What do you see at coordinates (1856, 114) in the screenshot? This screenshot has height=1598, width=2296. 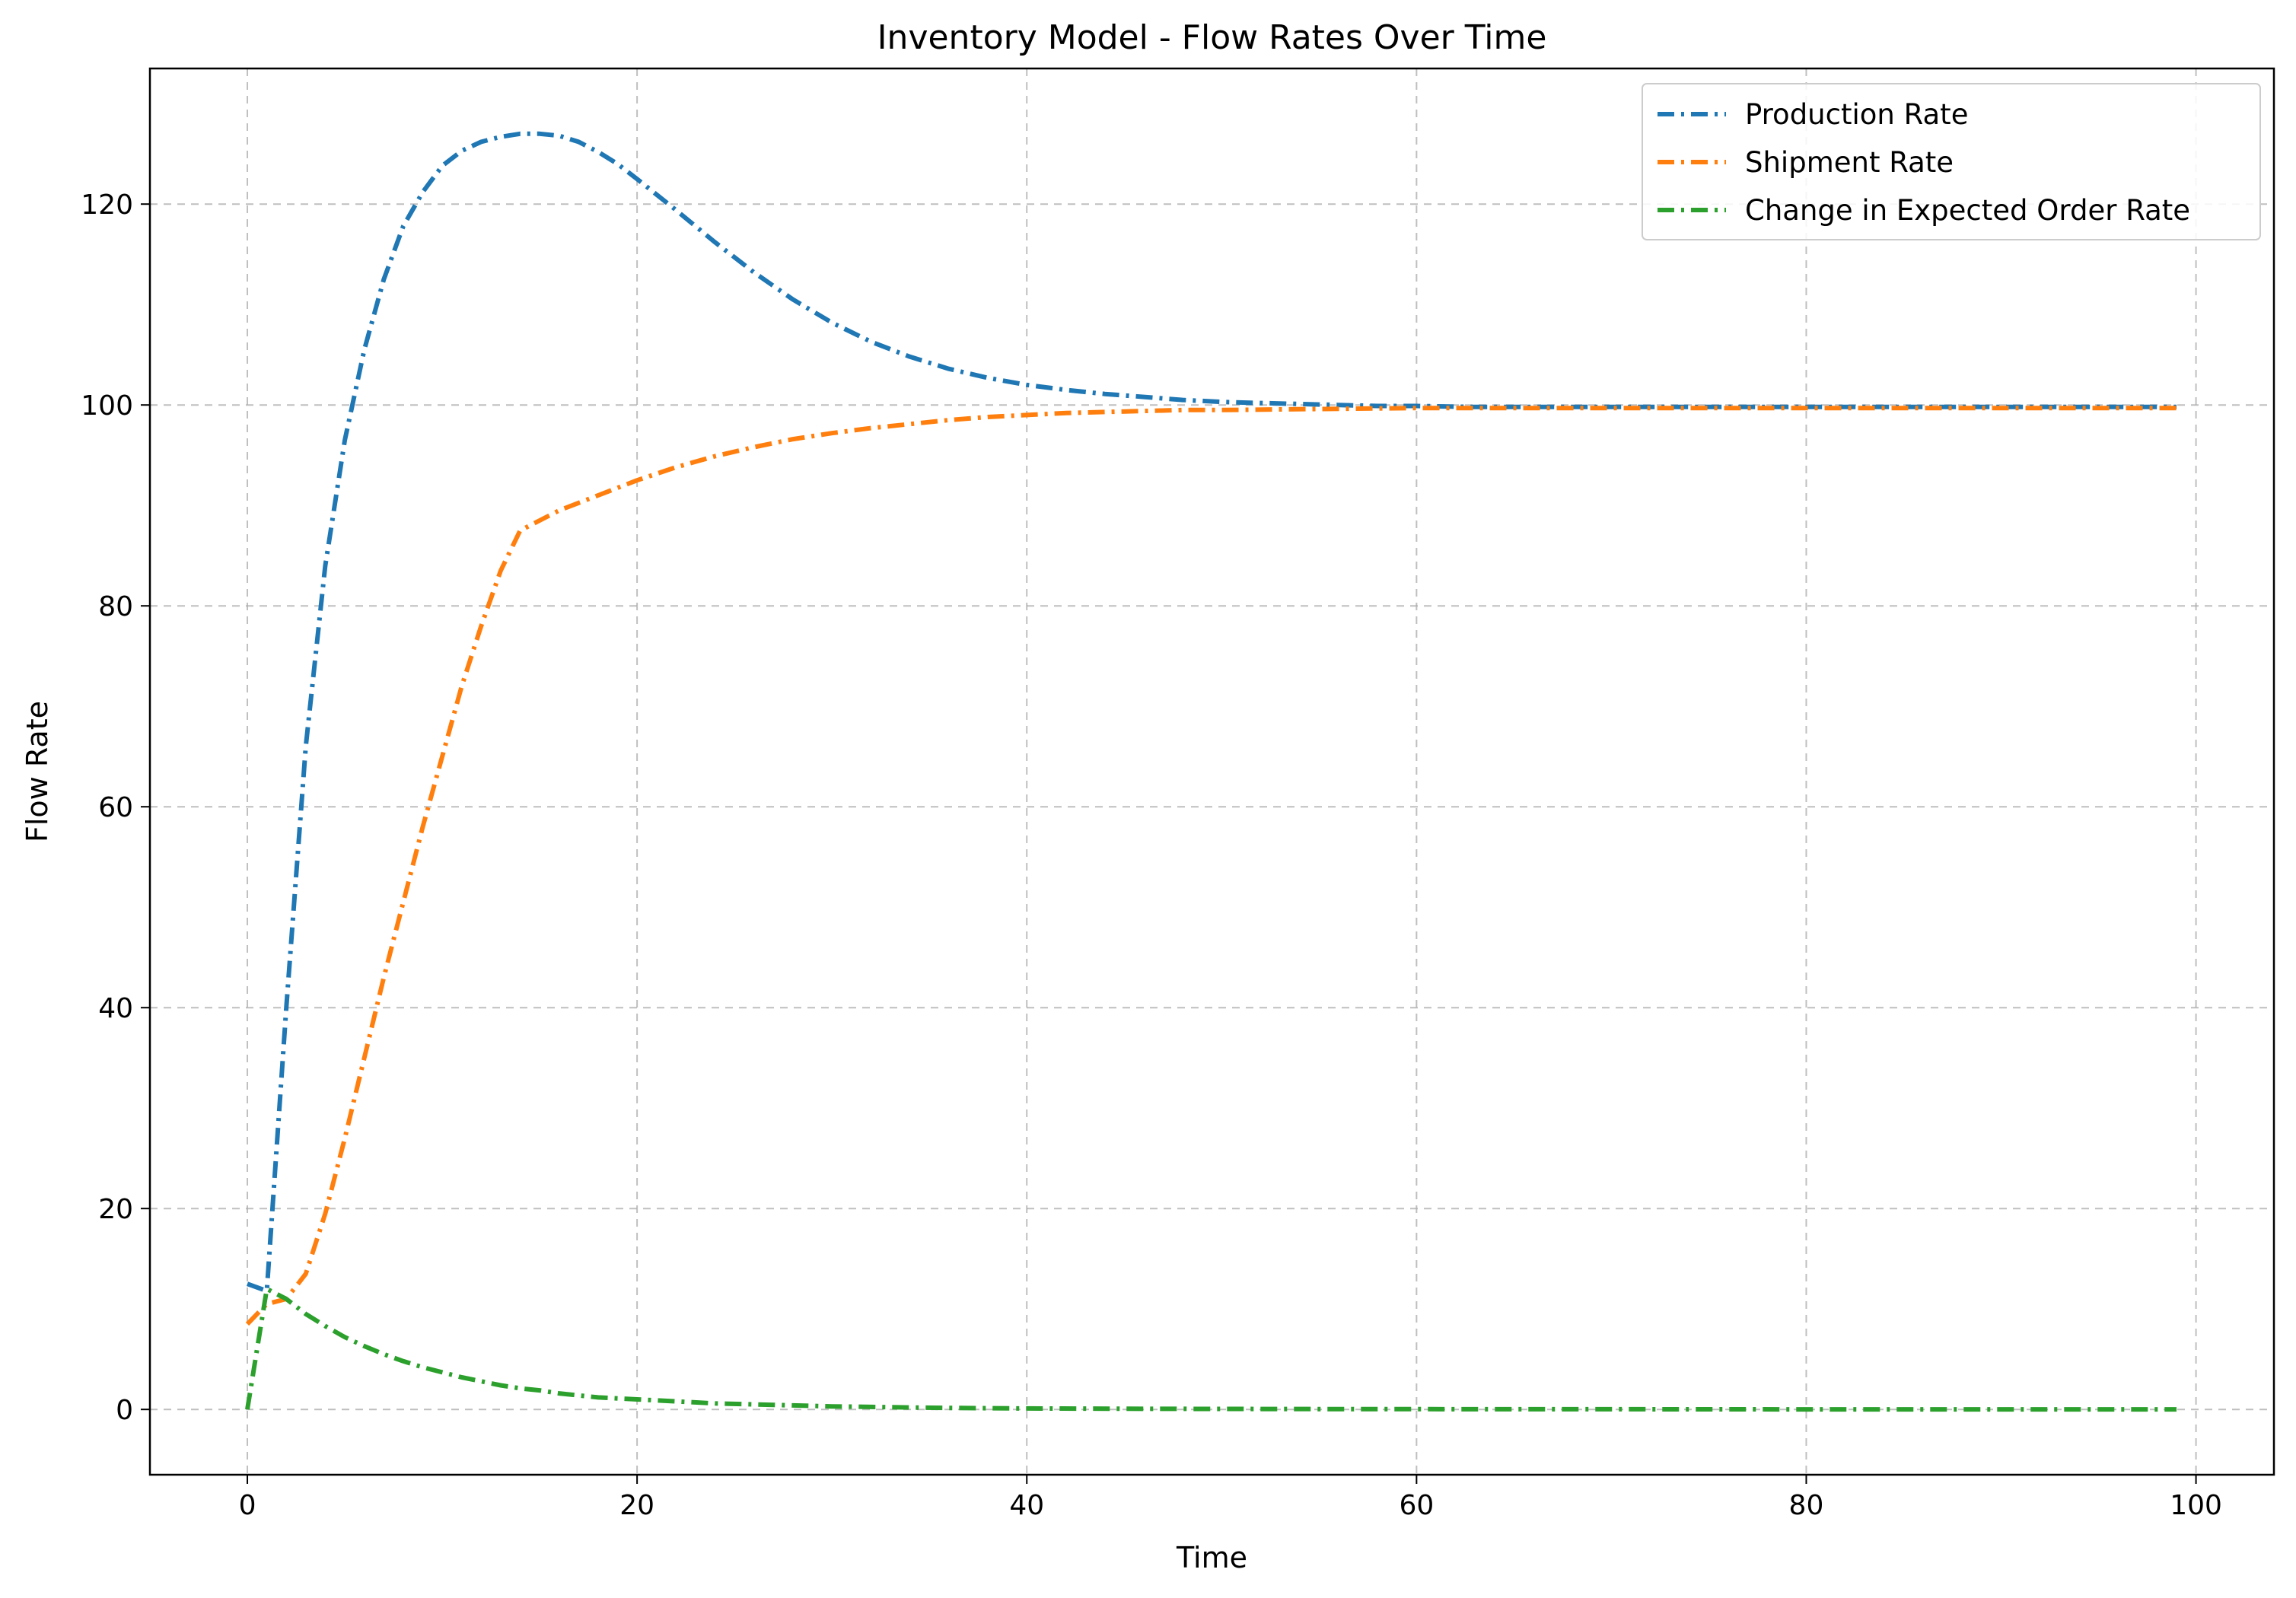 I see `legend-label-production-rate: Production Rate` at bounding box center [1856, 114].